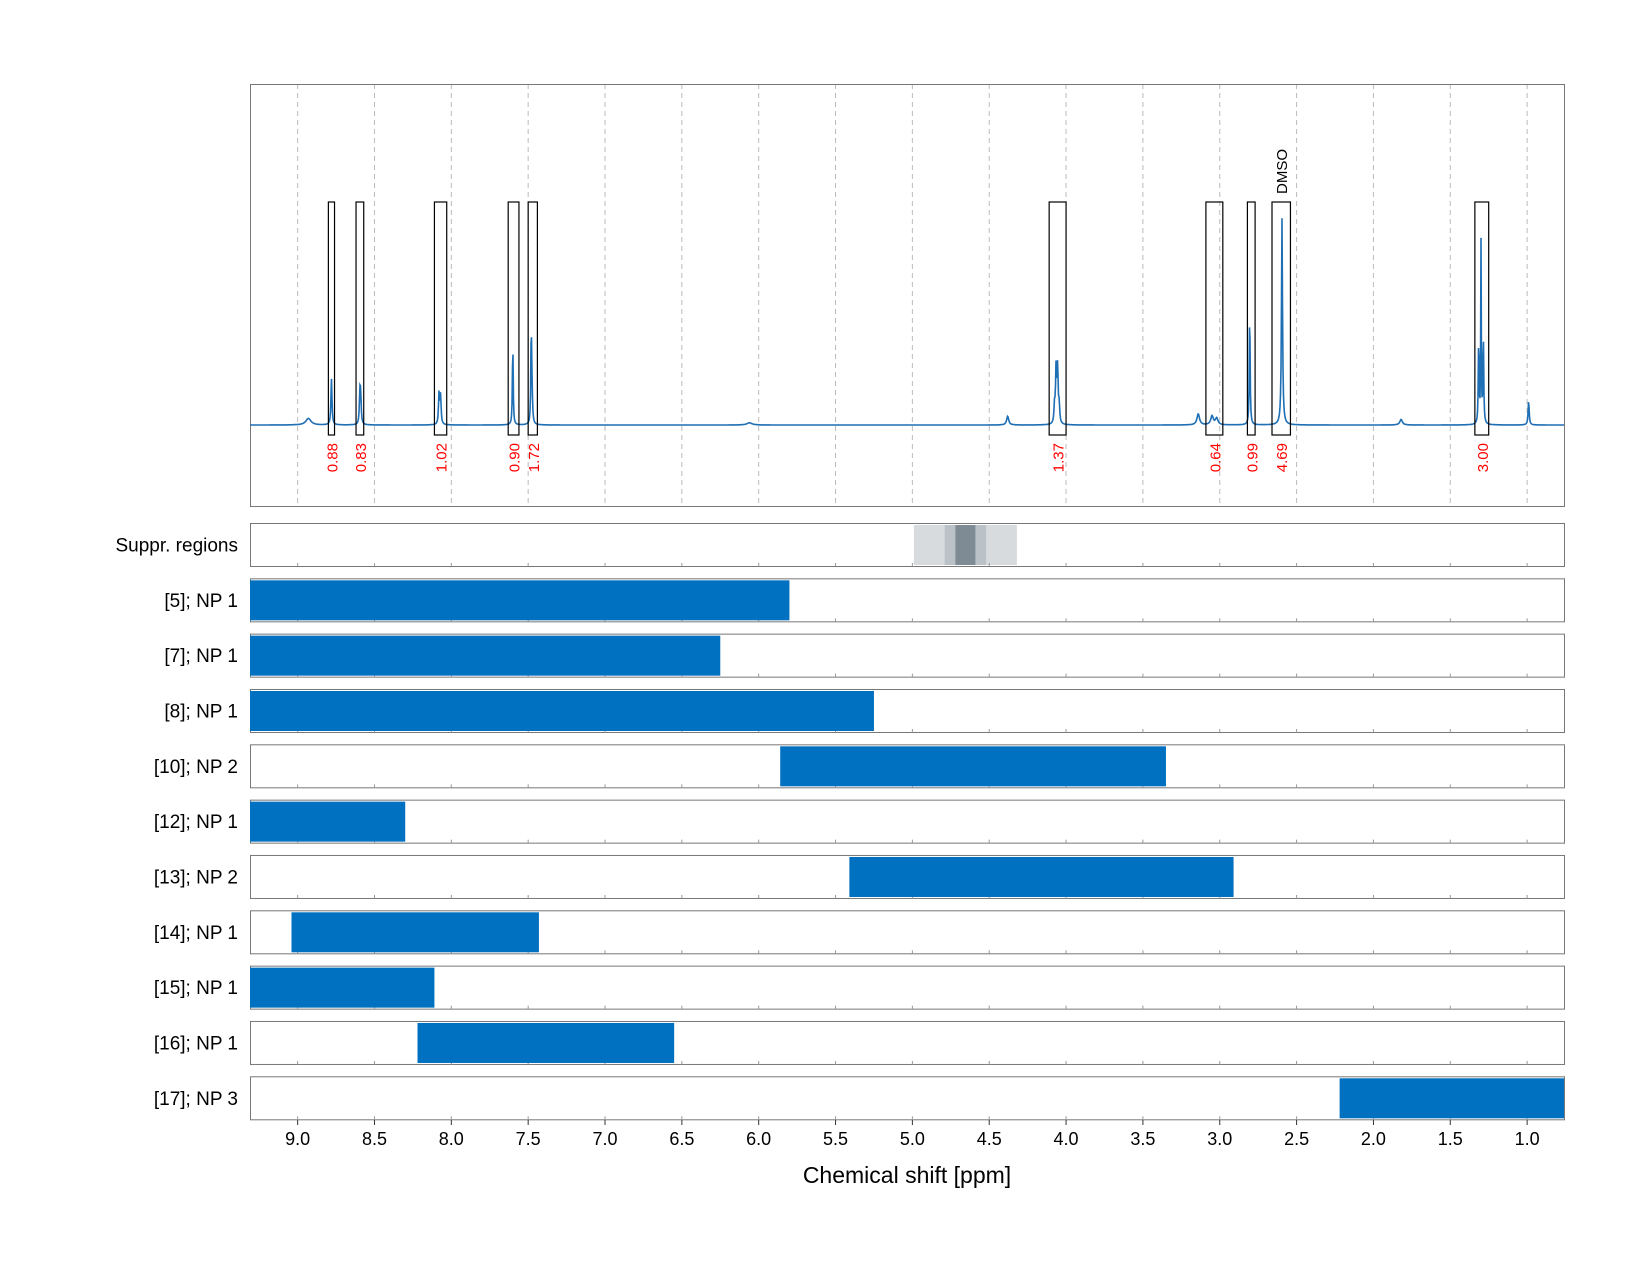 Image resolution: width=1651 pixels, height=1275 pixels. What do you see at coordinates (196, 822) in the screenshot?
I see `row-label: [12]; NP 1` at bounding box center [196, 822].